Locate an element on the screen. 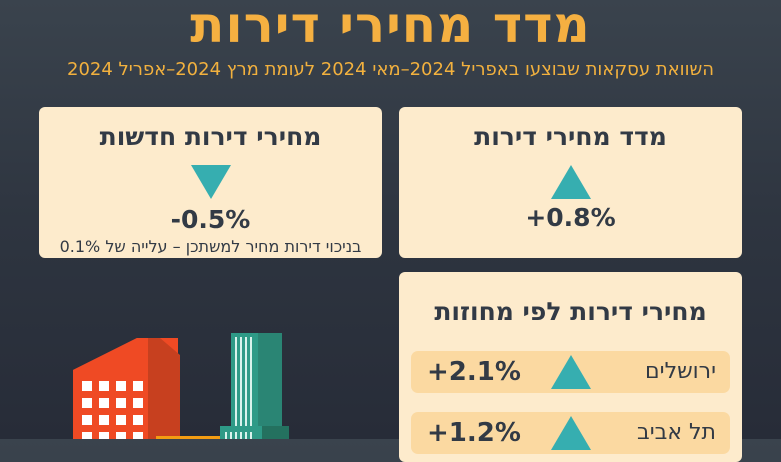 This screenshot has height=462, width=781. new-apartments-title: מחירי דירות חדשות is located at coordinates (210, 136).